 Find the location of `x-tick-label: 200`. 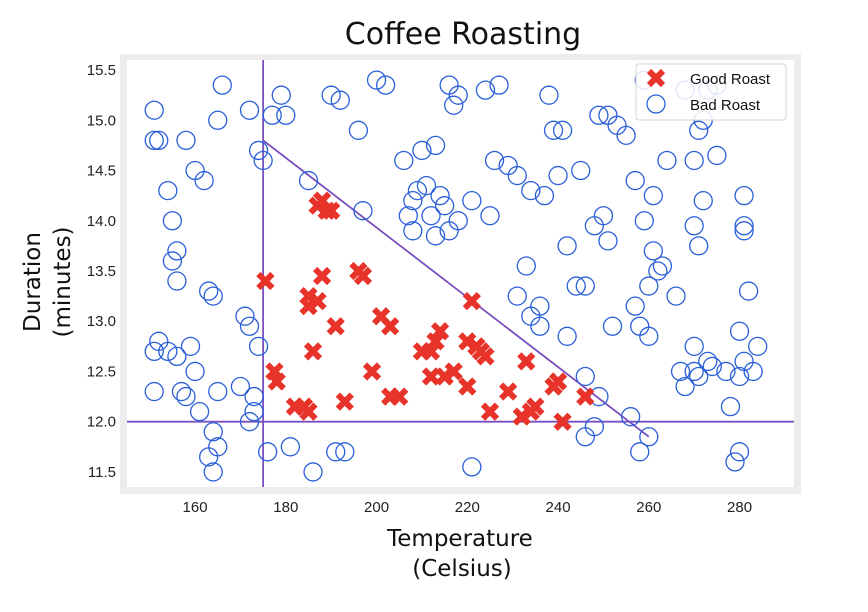

x-tick-label: 200 is located at coordinates (376, 507).